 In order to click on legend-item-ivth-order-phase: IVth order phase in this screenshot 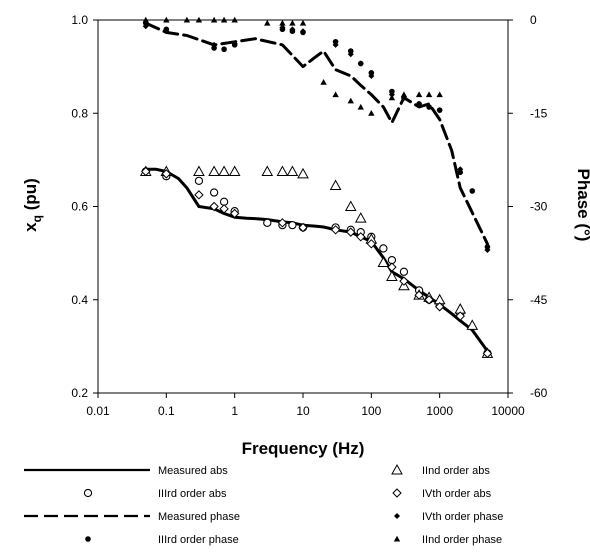, I will do `click(448, 517)`.